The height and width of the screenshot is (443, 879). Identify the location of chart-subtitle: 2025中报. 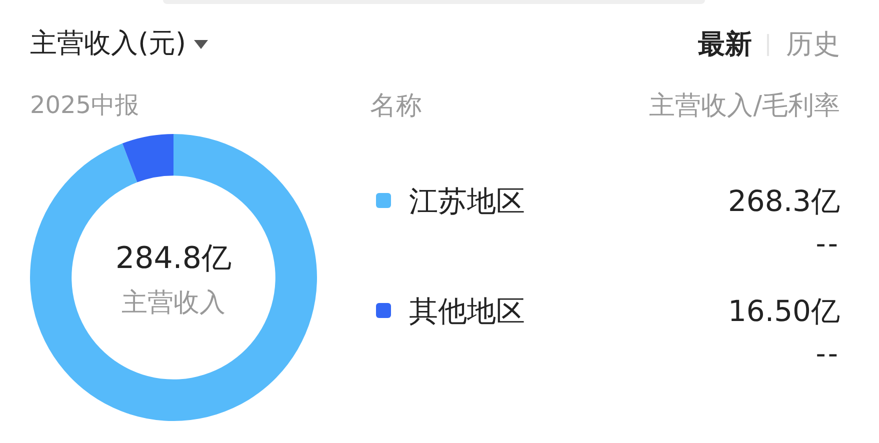
(85, 105).